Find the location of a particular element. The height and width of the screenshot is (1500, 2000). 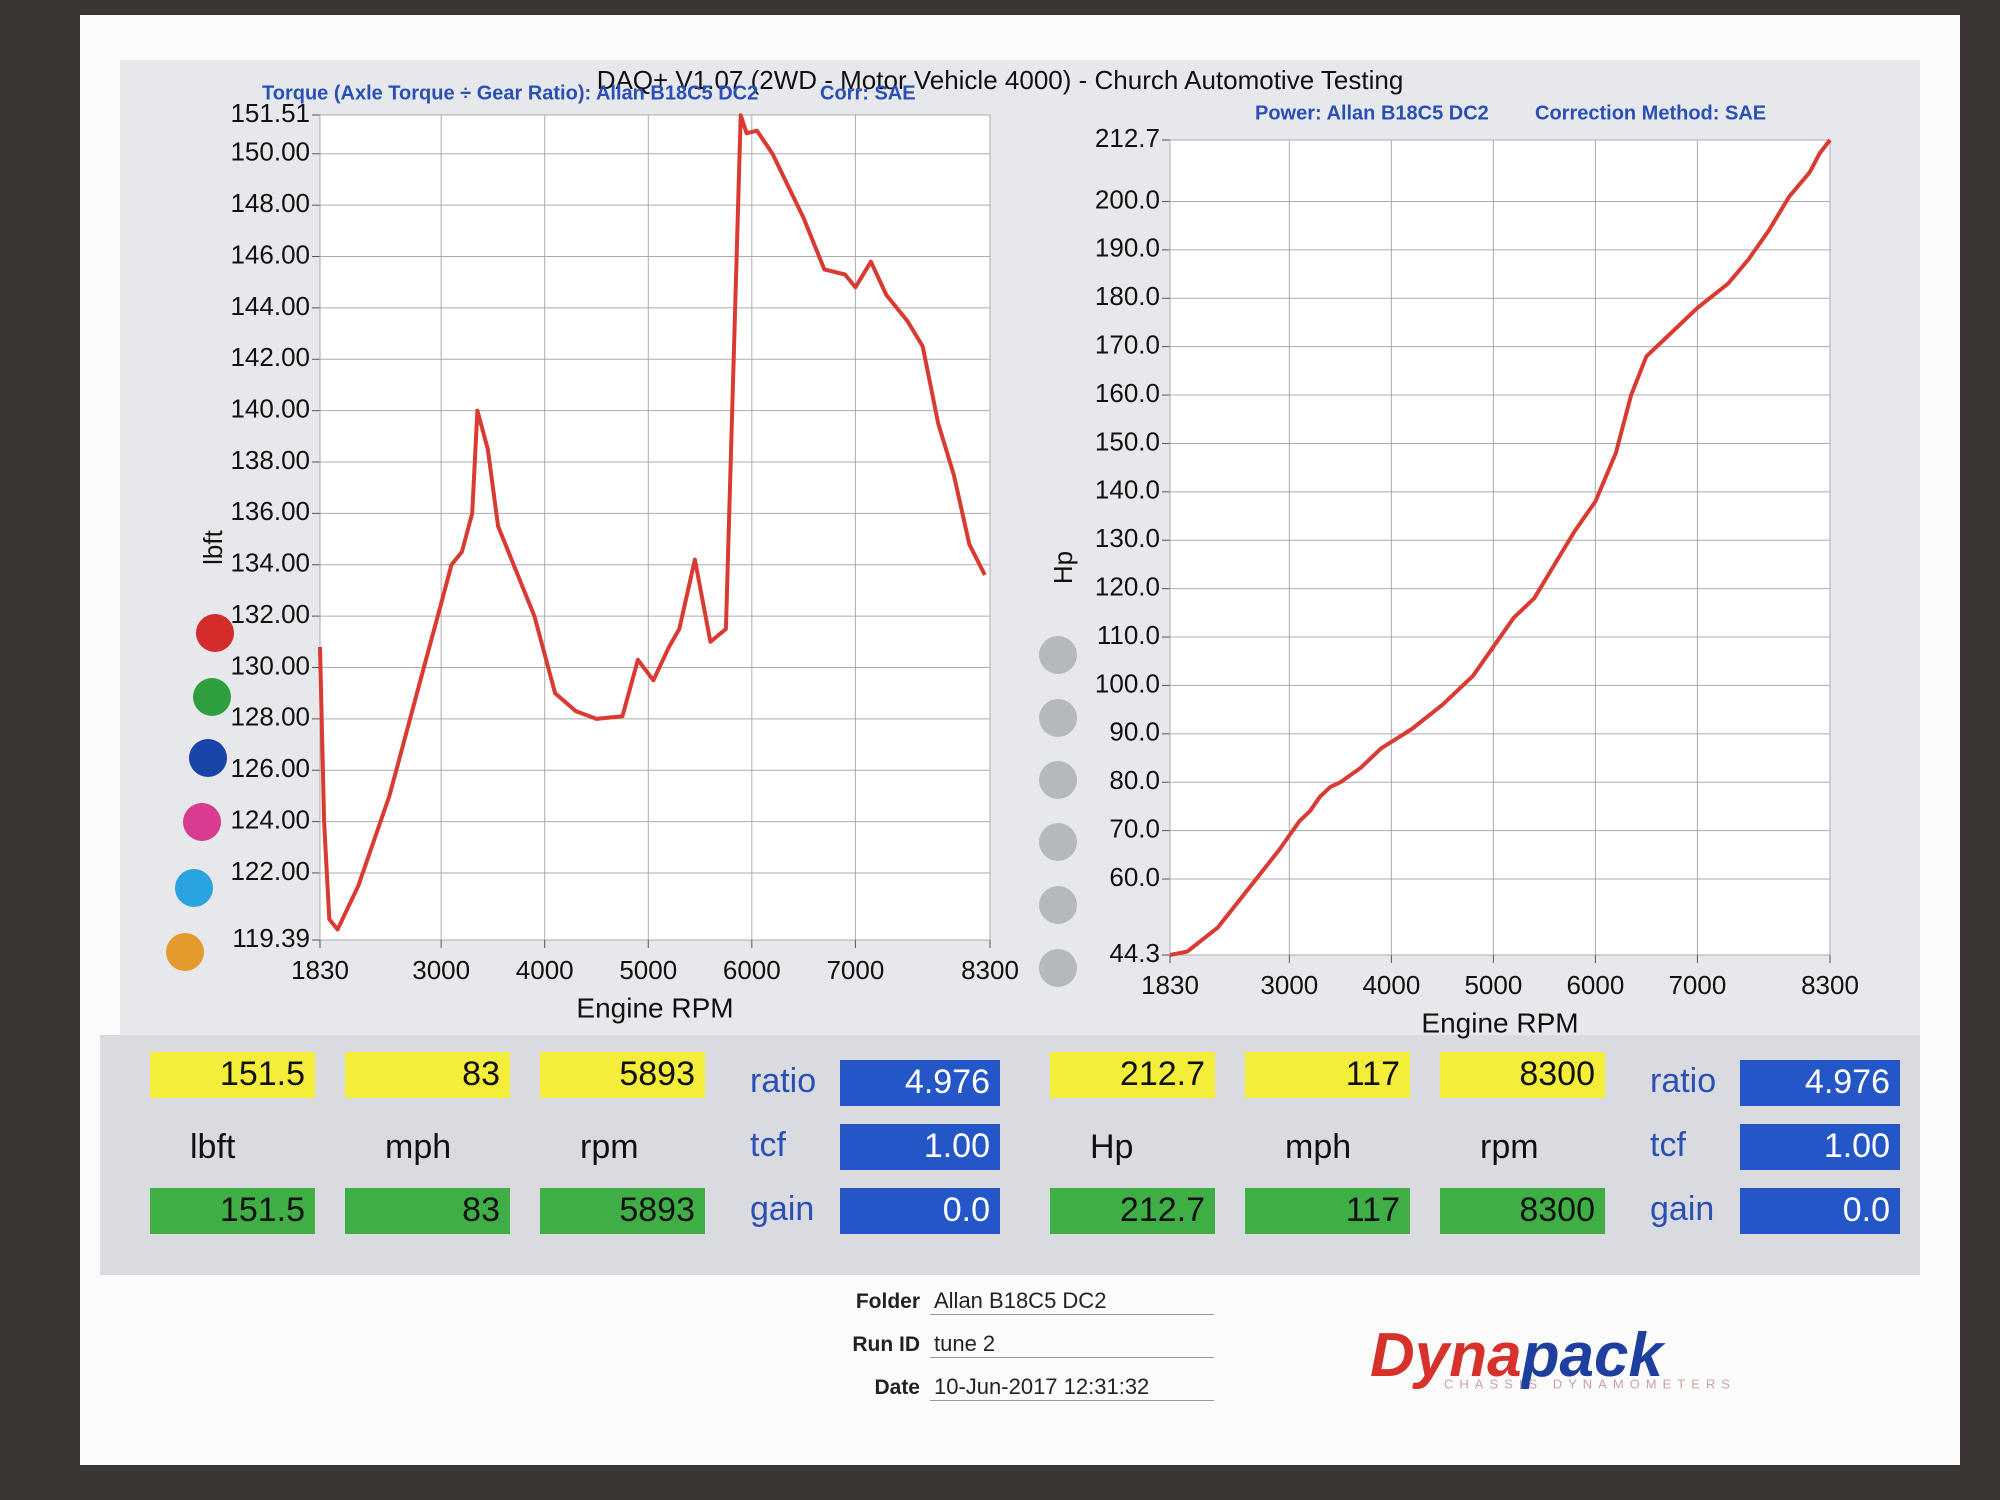

y-tick-label: 160.0 is located at coordinates (1127, 393).